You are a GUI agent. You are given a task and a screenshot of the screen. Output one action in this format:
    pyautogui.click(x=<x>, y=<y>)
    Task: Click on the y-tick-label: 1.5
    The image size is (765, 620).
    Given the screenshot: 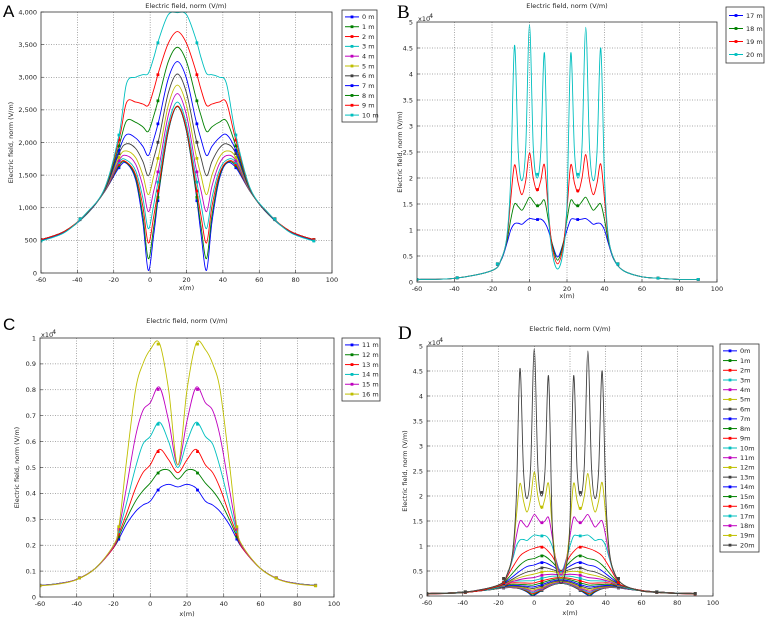 What is the action you would take?
    pyautogui.click(x=418, y=521)
    